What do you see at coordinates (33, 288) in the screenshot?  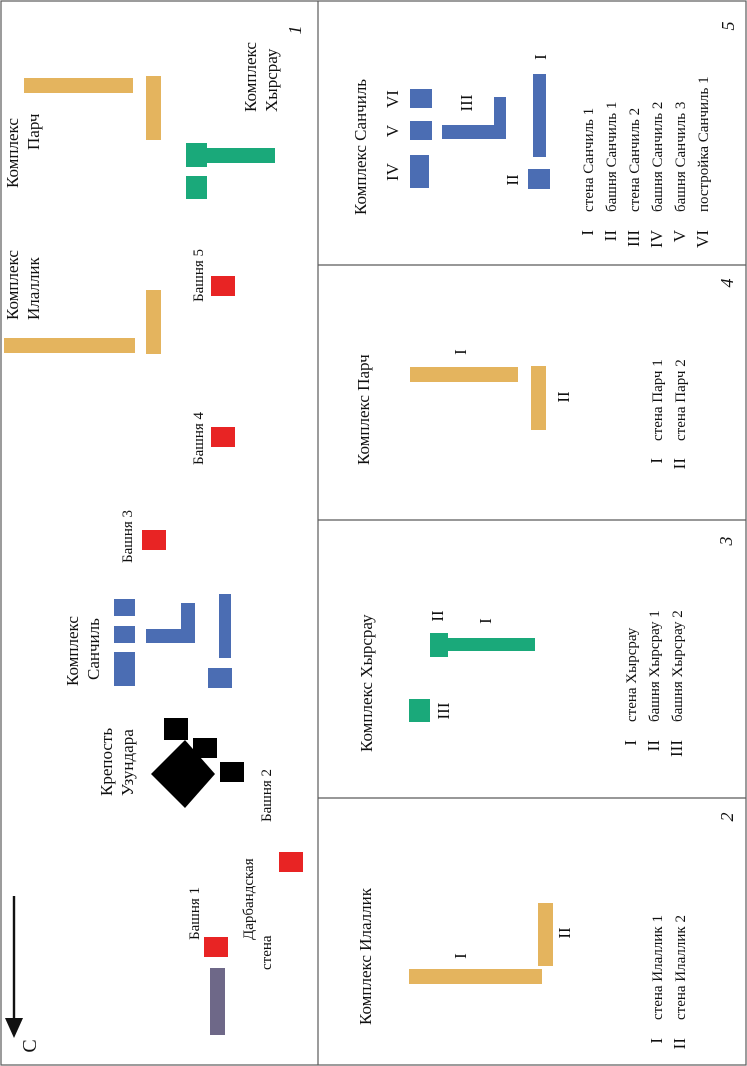 I see `ilallik-label-line2: Илаллик` at bounding box center [33, 288].